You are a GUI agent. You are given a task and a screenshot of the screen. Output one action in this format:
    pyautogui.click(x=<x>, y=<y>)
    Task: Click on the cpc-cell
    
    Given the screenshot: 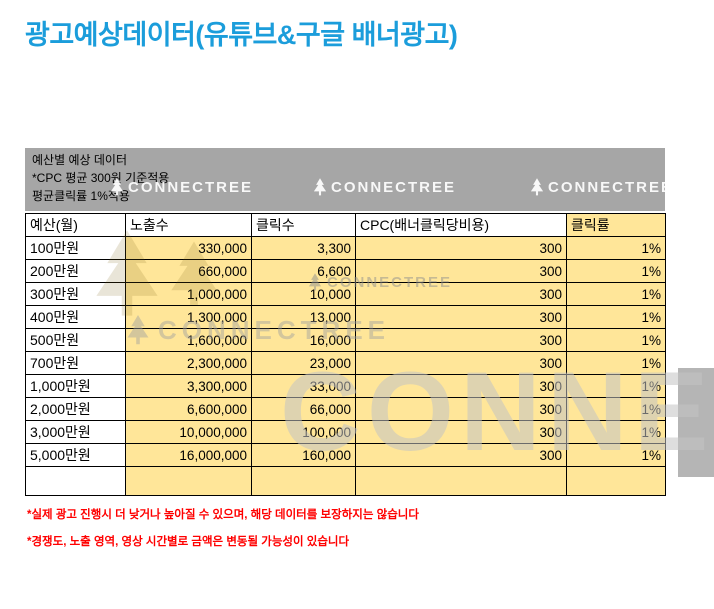 What is the action you would take?
    pyautogui.click(x=461, y=481)
    